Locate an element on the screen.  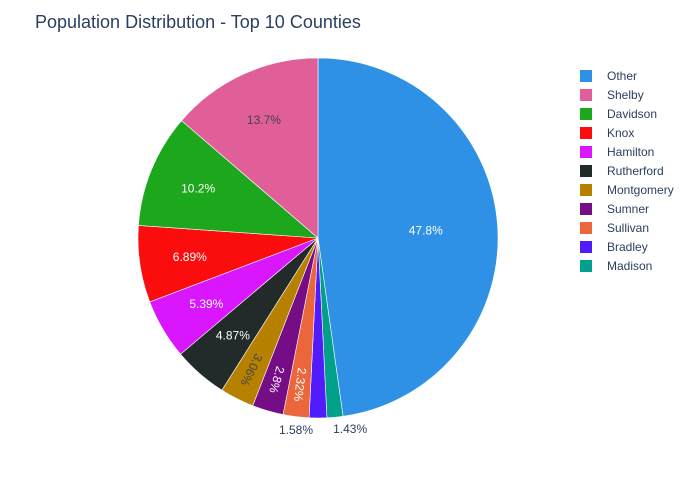
legend-item-bradley: Bradley is located at coordinates (627, 246).